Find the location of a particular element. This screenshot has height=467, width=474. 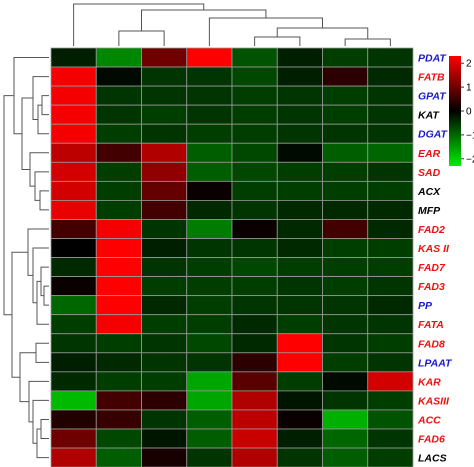

row-label: LACS is located at coordinates (432, 459).